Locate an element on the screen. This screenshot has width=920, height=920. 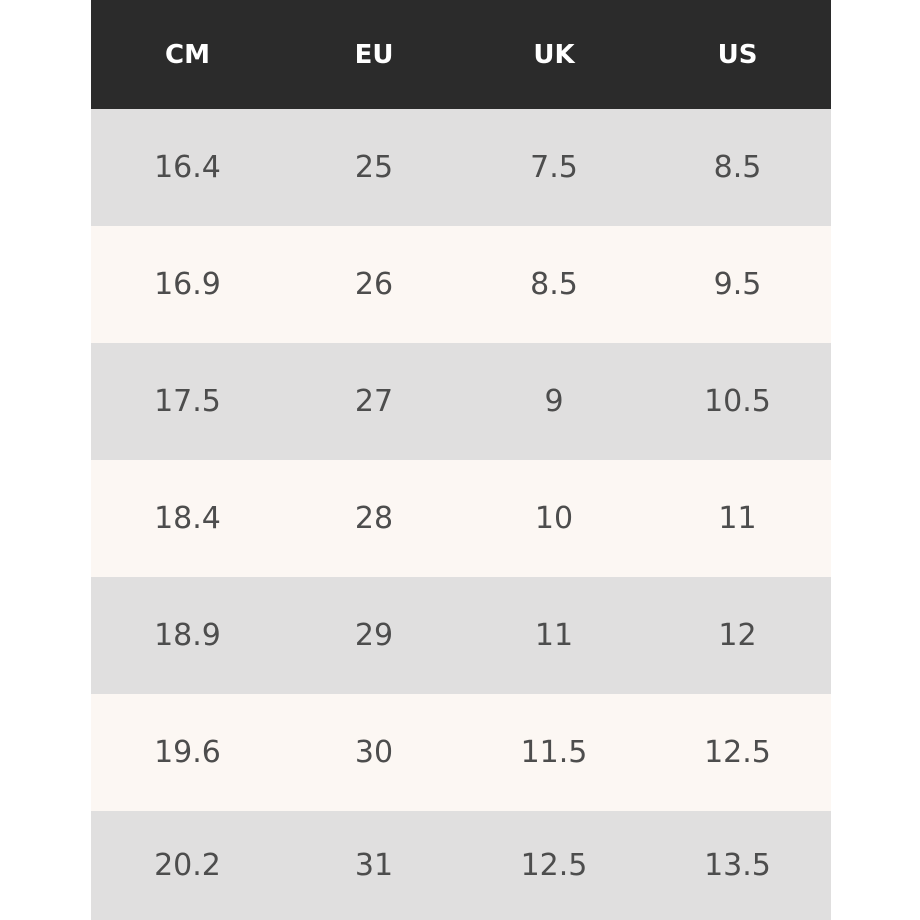
table-row: 17.5 27 9 10.5 is located at coordinates (461, 401).